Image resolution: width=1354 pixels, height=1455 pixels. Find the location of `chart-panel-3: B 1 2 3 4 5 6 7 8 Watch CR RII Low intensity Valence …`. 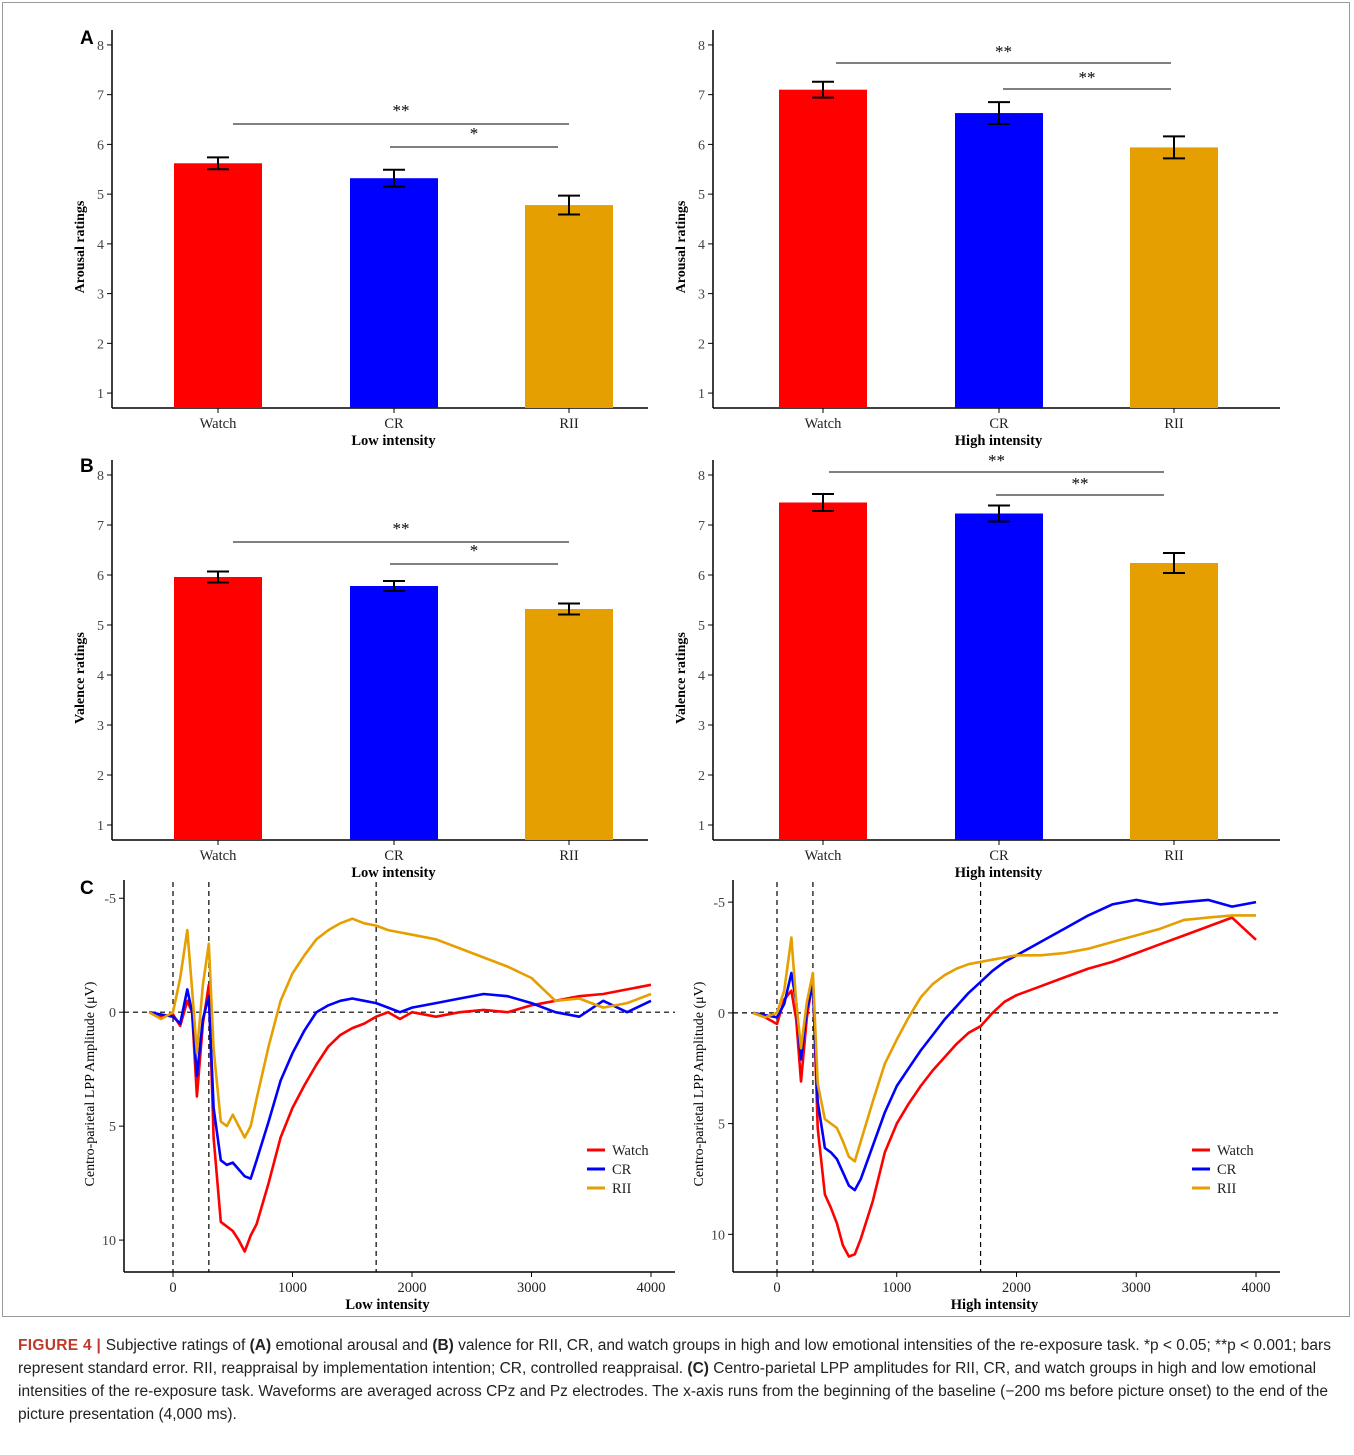

chart-panel-3: B 1 2 3 4 5 6 7 8 Watch CR RII Low intensity Valence … is located at coordinates (360, 668).